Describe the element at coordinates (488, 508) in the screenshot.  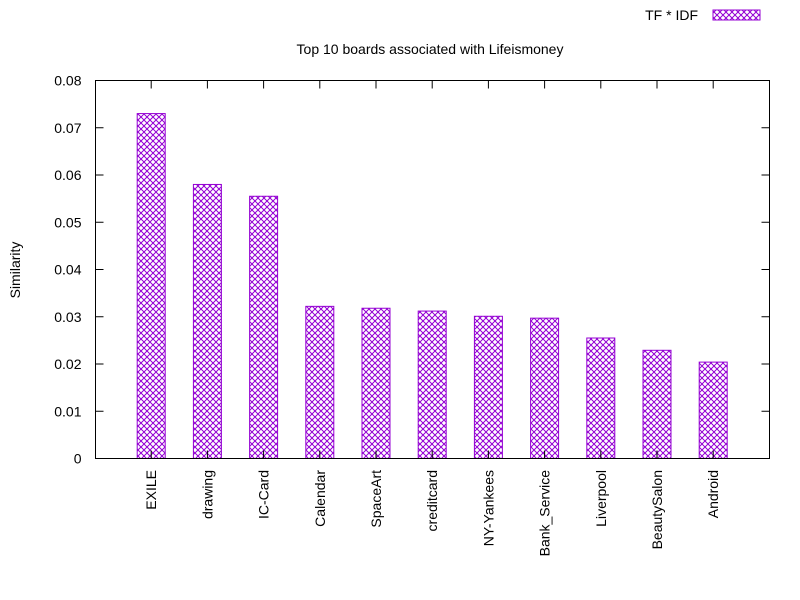
I see `x-tick-label: NY-Yankees` at that location.